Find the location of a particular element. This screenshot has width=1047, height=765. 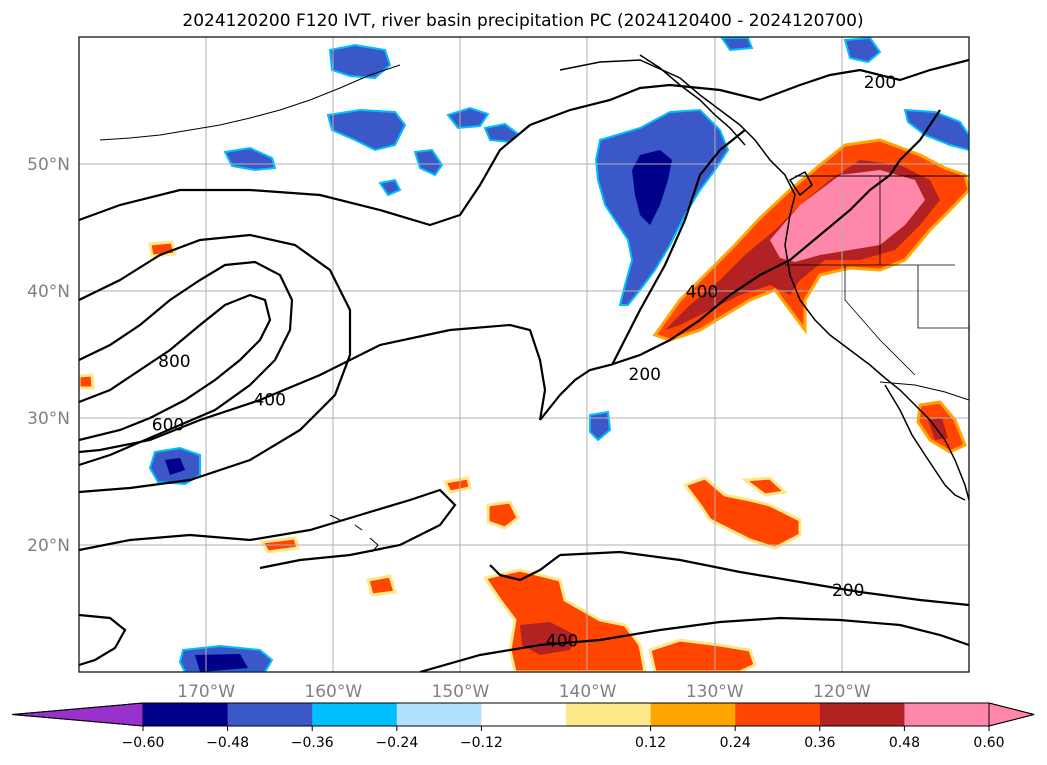

longitude-tick-label: 150°W is located at coordinates (461, 692).